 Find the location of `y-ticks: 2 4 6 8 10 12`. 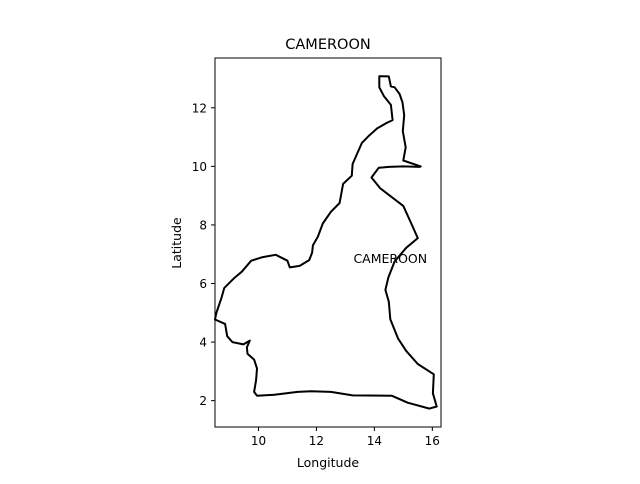

y-ticks: 2 4 6 8 10 12 is located at coordinates (203, 254).